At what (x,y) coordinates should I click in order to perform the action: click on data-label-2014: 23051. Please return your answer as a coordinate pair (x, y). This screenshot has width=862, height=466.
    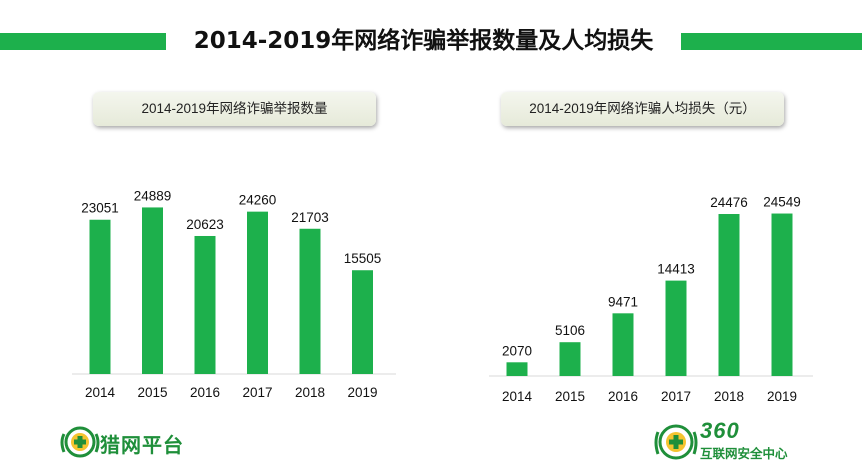
    Looking at the image, I should click on (100, 208).